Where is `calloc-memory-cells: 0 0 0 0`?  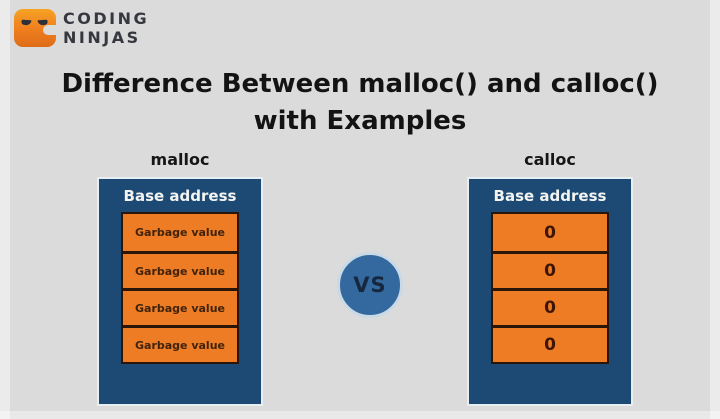 calloc-memory-cells: 0 0 0 0 is located at coordinates (550, 288).